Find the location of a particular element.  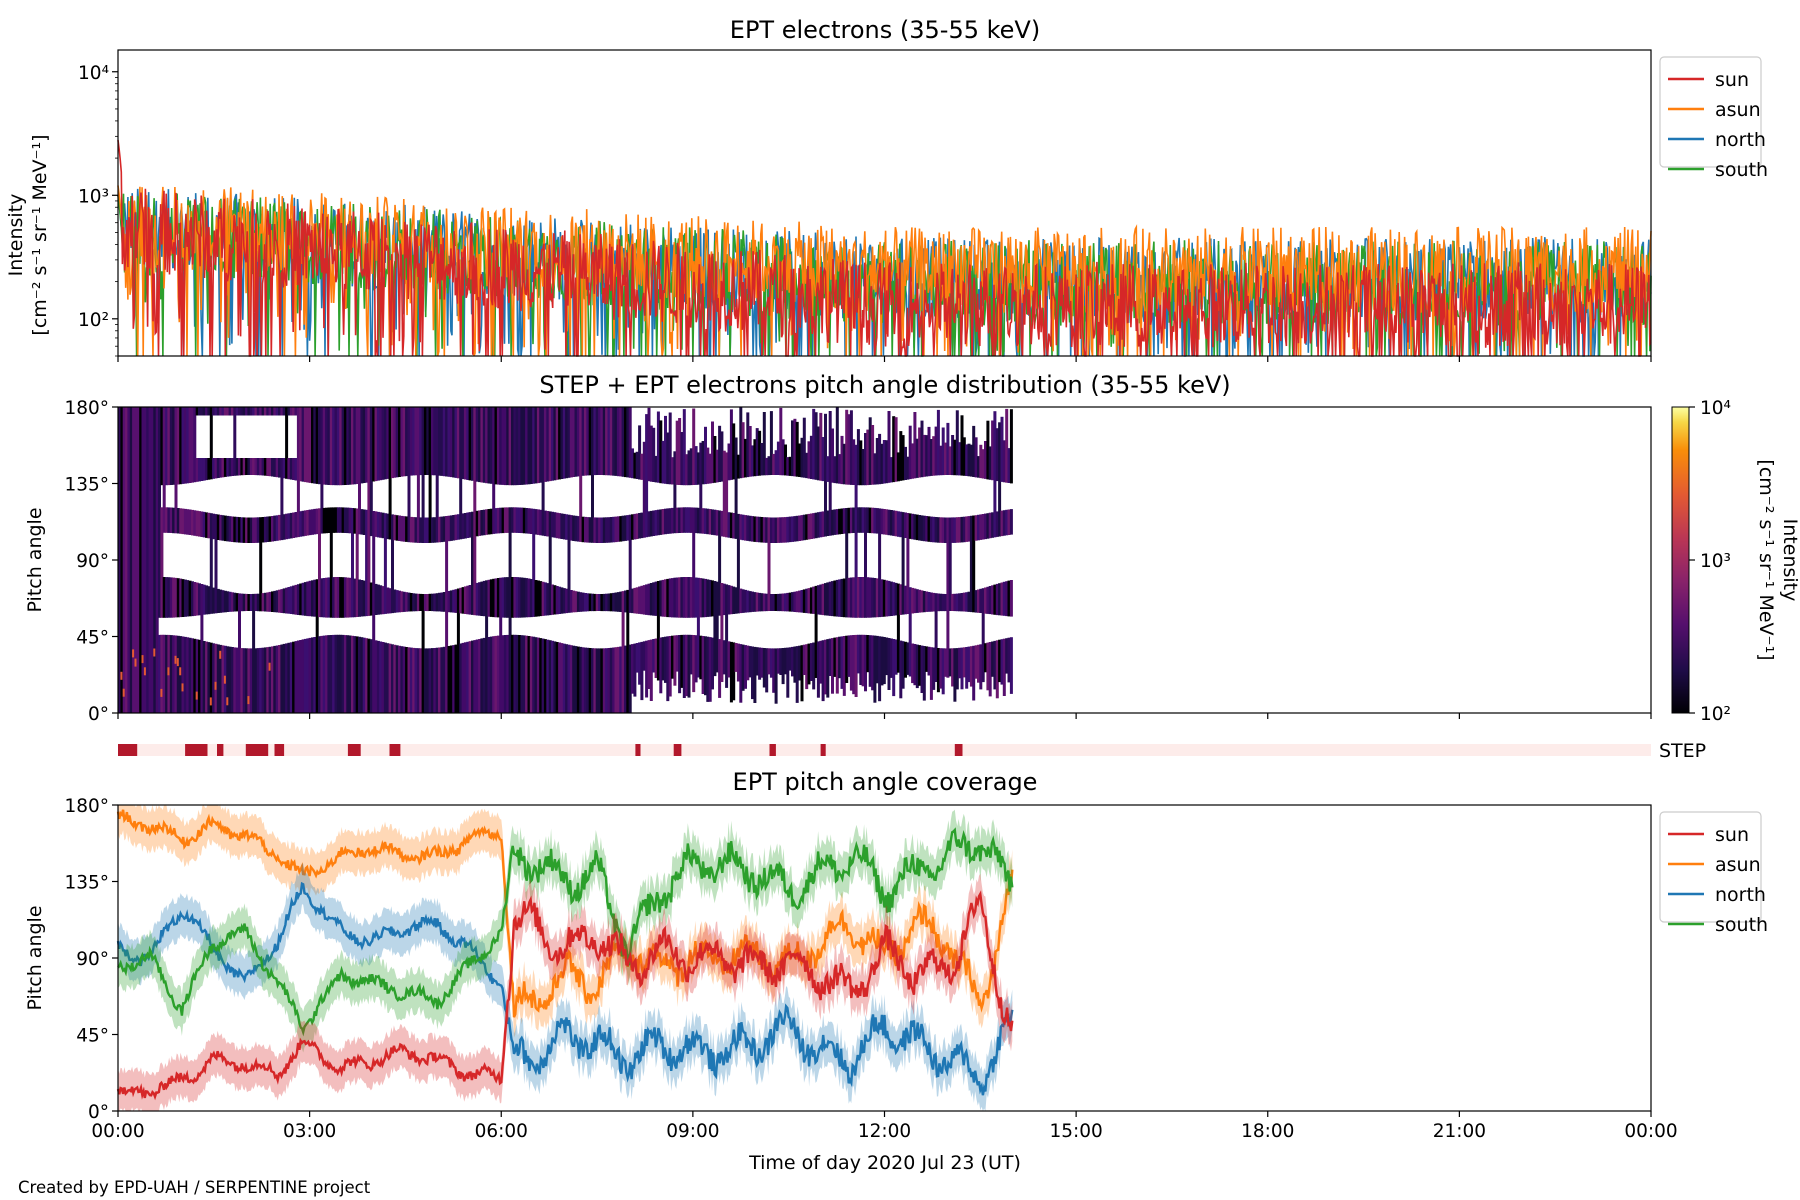

coverage-band-south is located at coordinates (565, 931).